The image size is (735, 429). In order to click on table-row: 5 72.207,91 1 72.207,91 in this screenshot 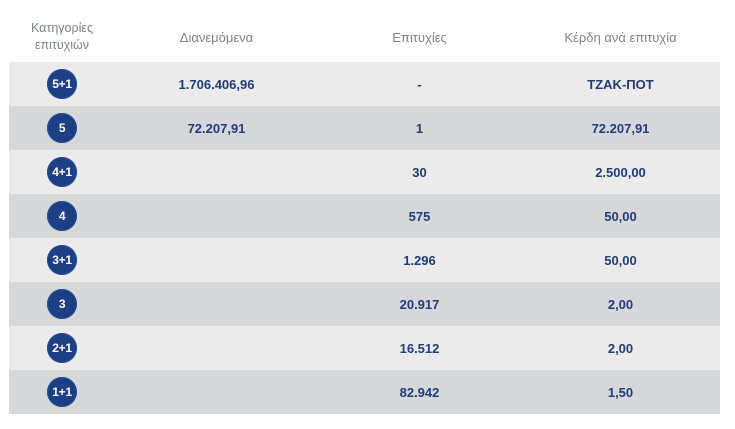, I will do `click(364, 128)`.